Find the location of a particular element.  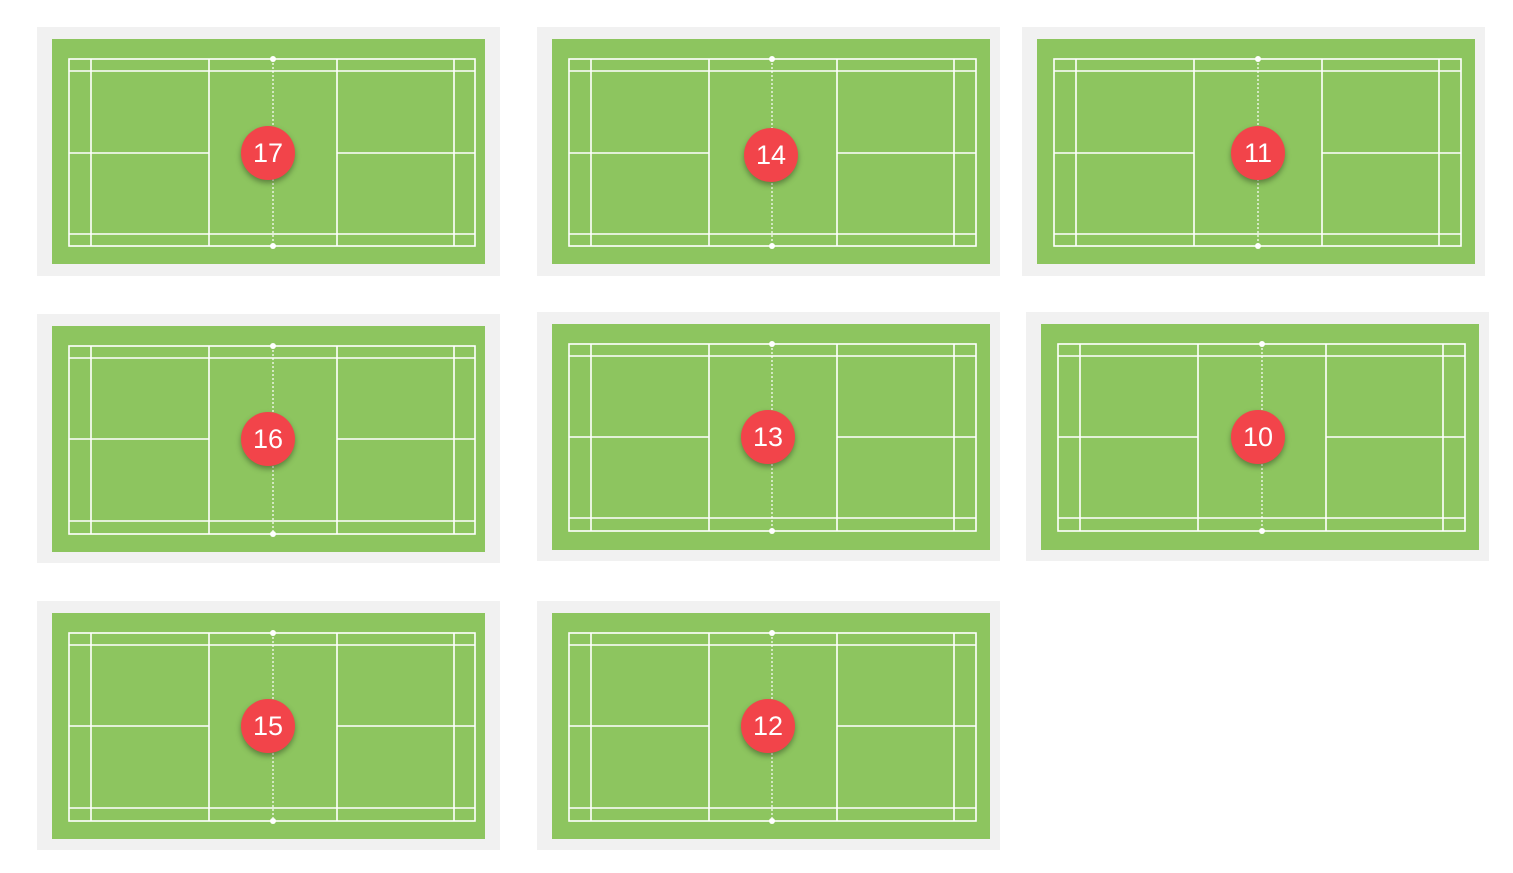

court-card: 15 is located at coordinates (268, 725).